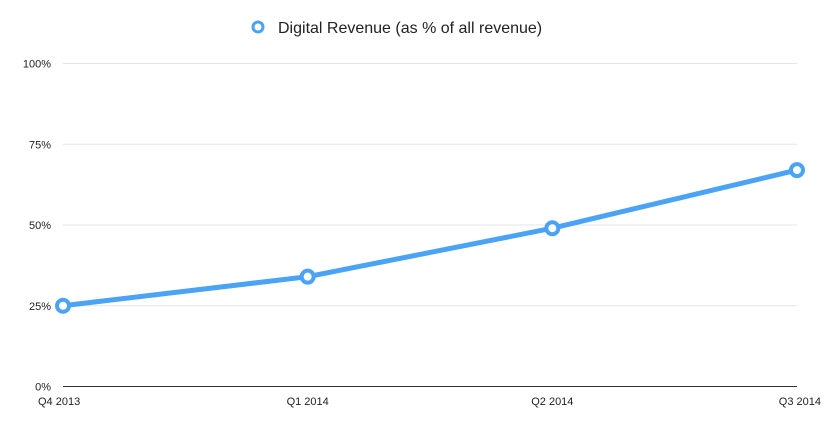  What do you see at coordinates (258, 27) in the screenshot?
I see `legend-marker` at bounding box center [258, 27].